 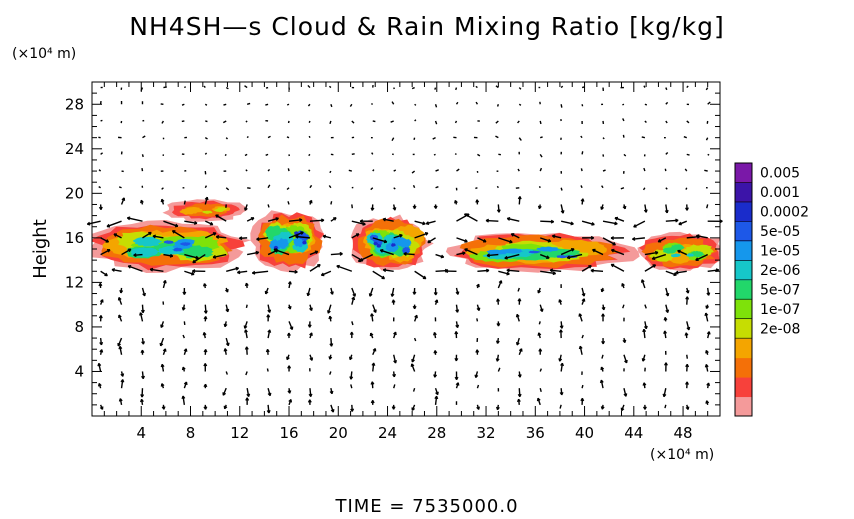 What do you see at coordinates (784, 213) in the screenshot?
I see `colorbar-label: 0.0002` at bounding box center [784, 213].